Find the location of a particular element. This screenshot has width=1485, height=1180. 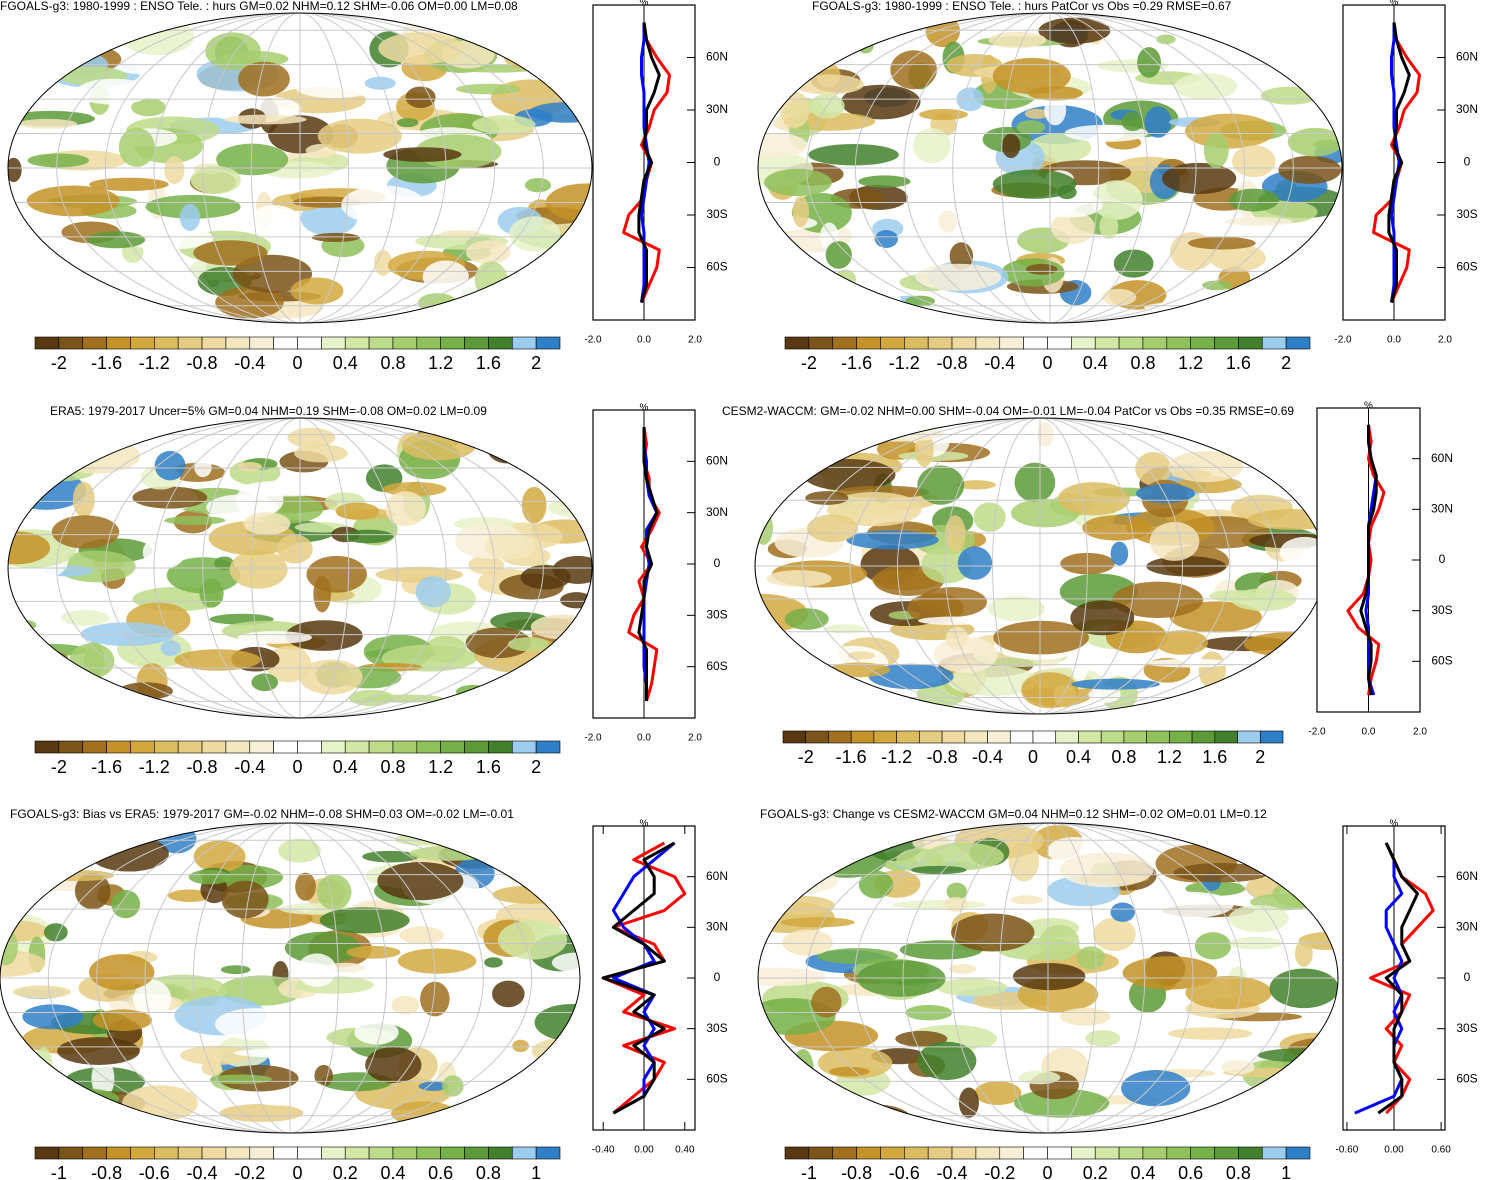

colorbar-label: 1.2 is located at coordinates (1190, 363).